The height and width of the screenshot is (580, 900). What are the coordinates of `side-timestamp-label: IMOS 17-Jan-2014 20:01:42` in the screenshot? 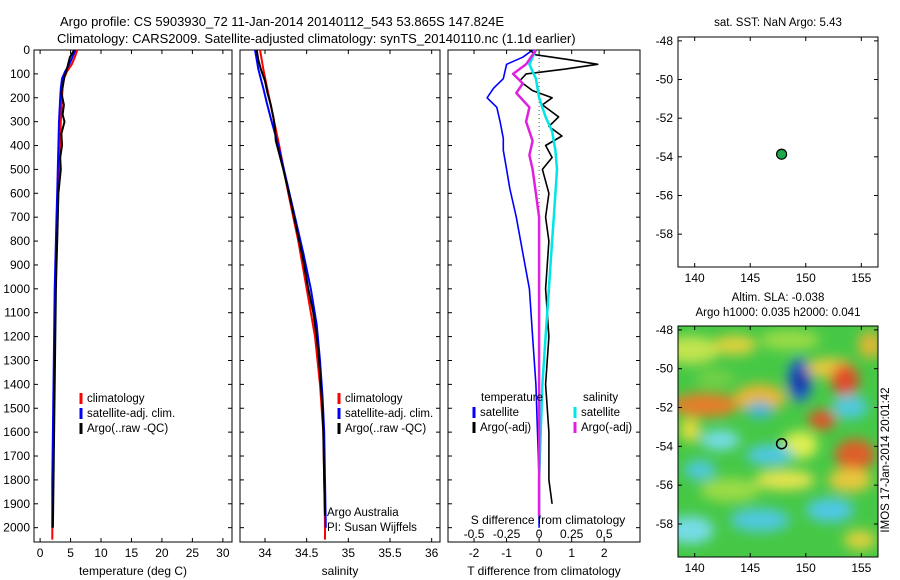 It's located at (886, 459).